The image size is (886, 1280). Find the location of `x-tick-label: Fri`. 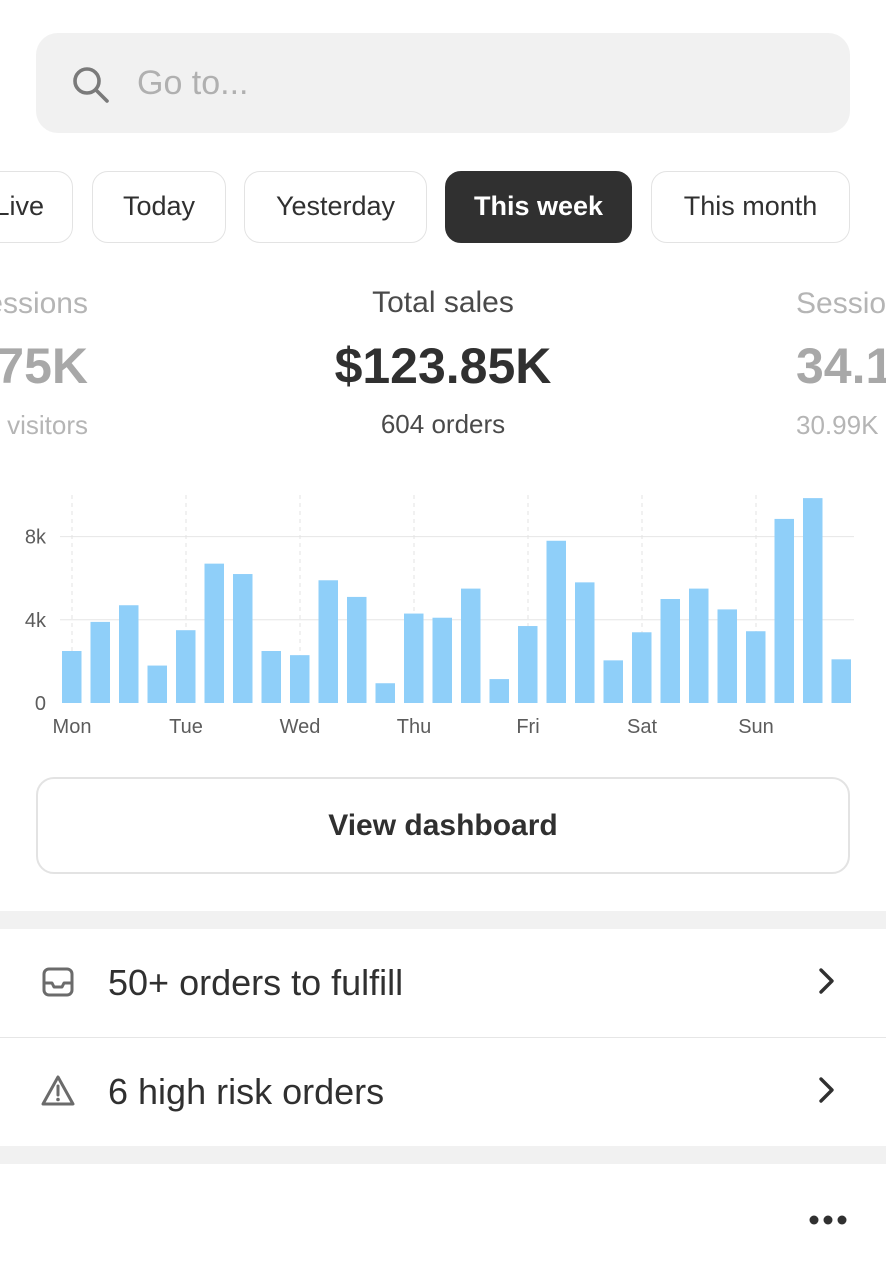

x-tick-label: Fri is located at coordinates (527, 727).